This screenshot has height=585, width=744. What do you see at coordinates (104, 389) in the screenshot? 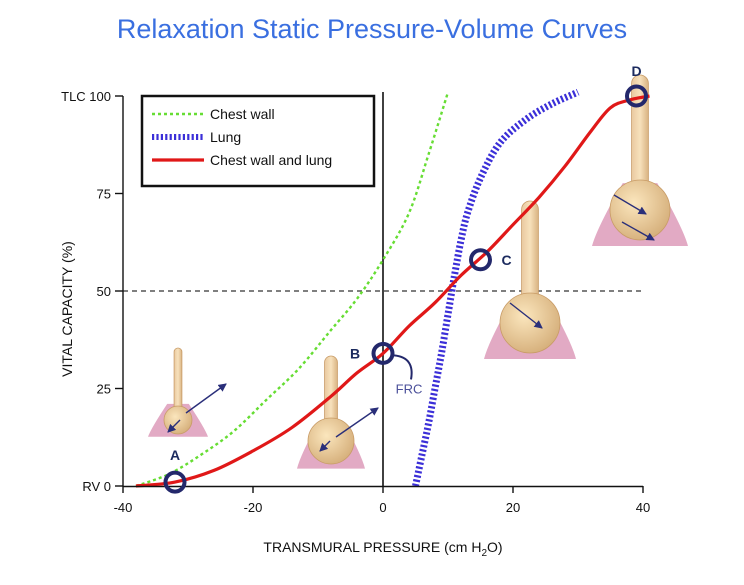
I see `y-tick-label: 25` at bounding box center [104, 389].